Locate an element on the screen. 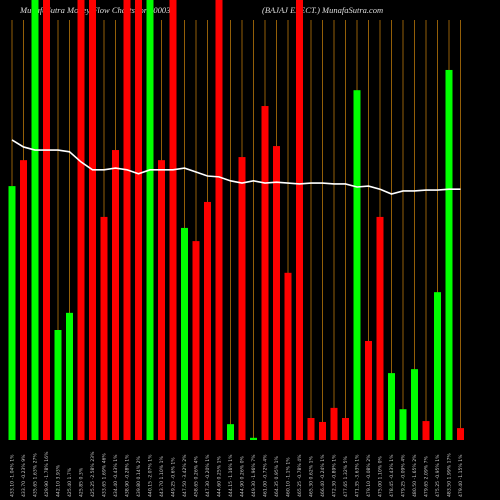 This screenshot has width=500, height=500. x-tick-label: 479.65 2.09% 7% is located at coordinates (427, 476).